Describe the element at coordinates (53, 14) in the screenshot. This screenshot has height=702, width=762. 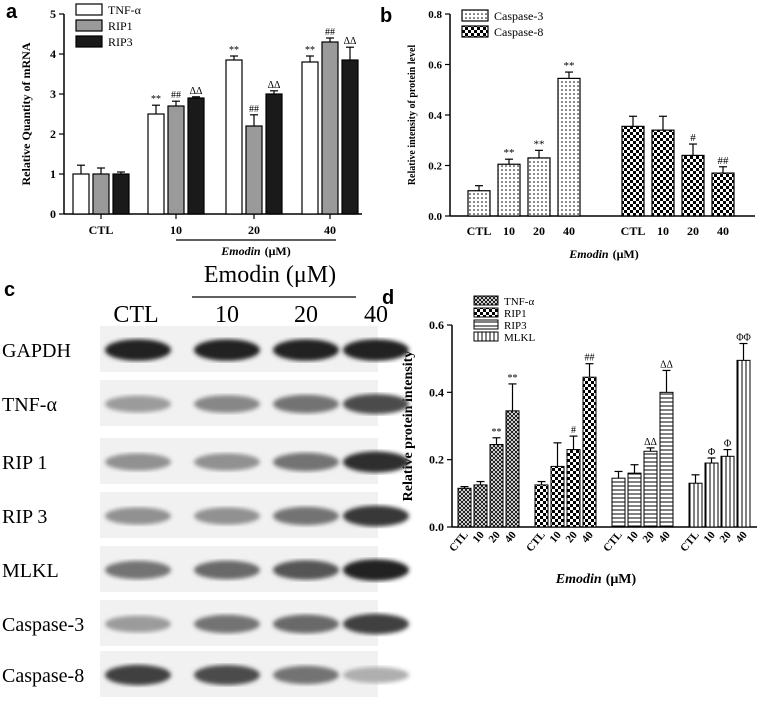
I see `y-tick-label: 5` at that location.